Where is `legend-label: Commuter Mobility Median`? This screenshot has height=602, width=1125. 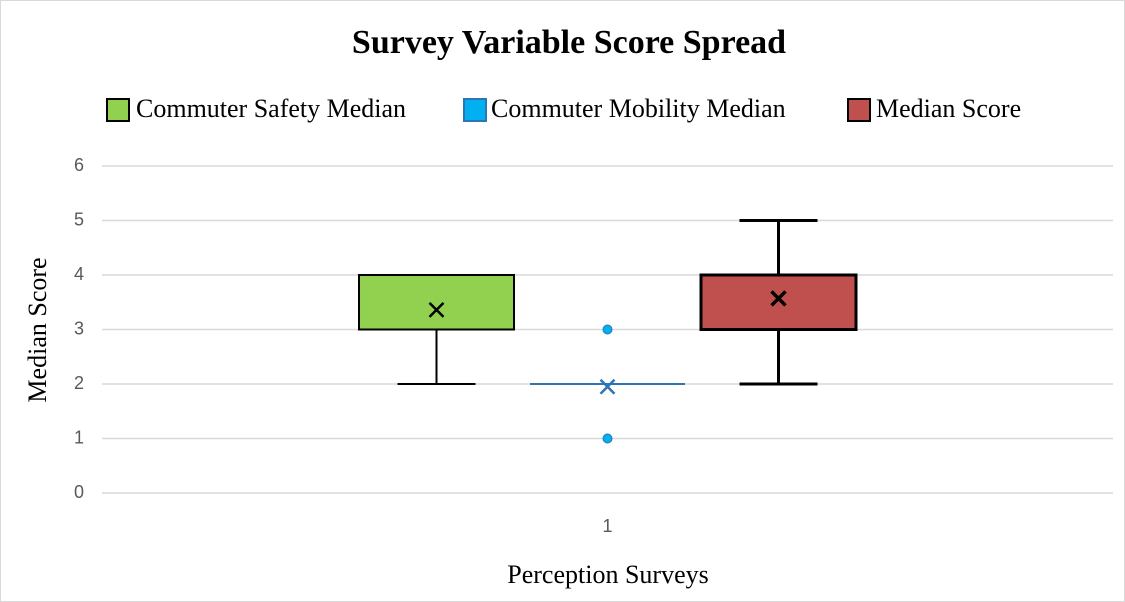 legend-label: Commuter Mobility Median is located at coordinates (638, 108).